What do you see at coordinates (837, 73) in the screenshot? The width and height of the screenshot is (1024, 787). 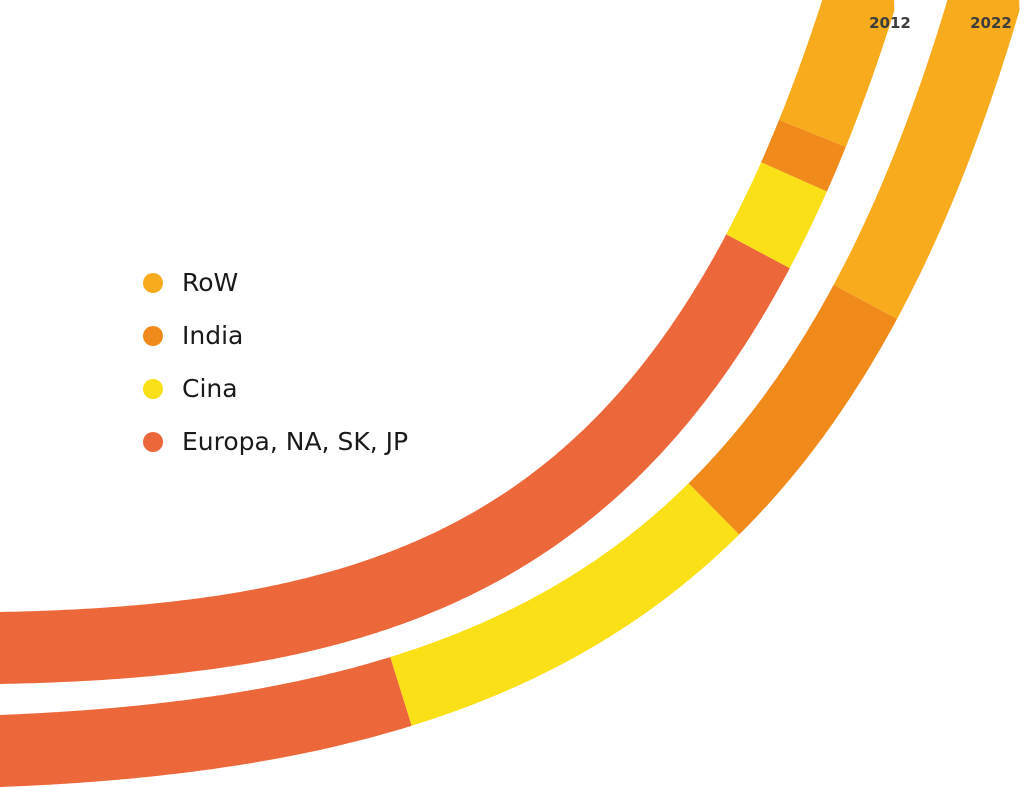 I see `bar-segment-2012-row` at bounding box center [837, 73].